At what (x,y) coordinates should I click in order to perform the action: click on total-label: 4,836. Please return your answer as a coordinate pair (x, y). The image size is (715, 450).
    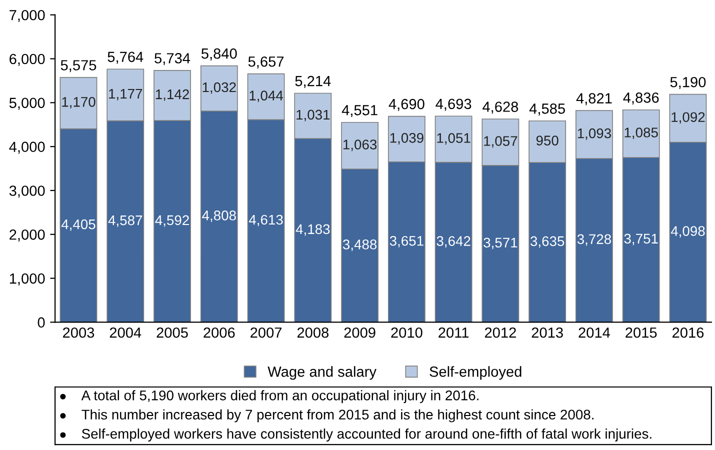
    Looking at the image, I should click on (641, 98).